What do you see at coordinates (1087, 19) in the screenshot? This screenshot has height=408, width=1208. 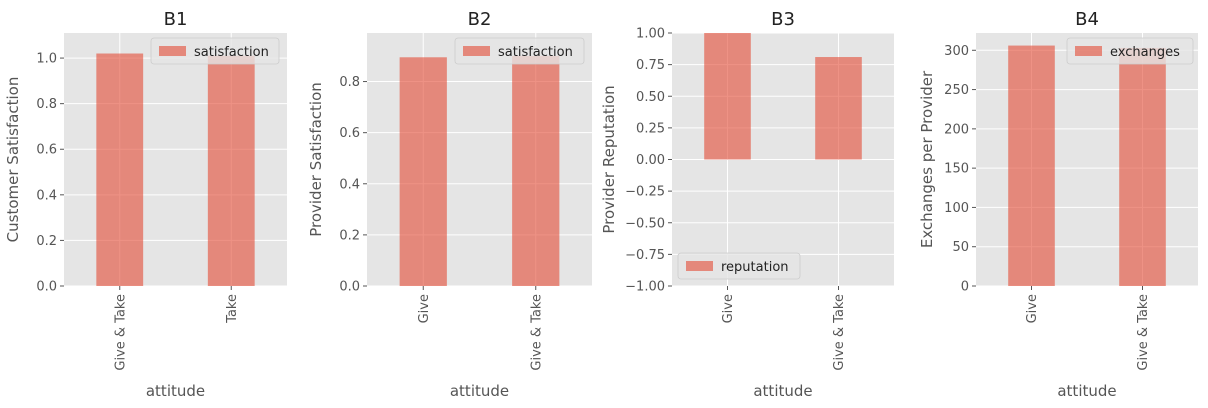 I see `chart-title: B4` at bounding box center [1087, 19].